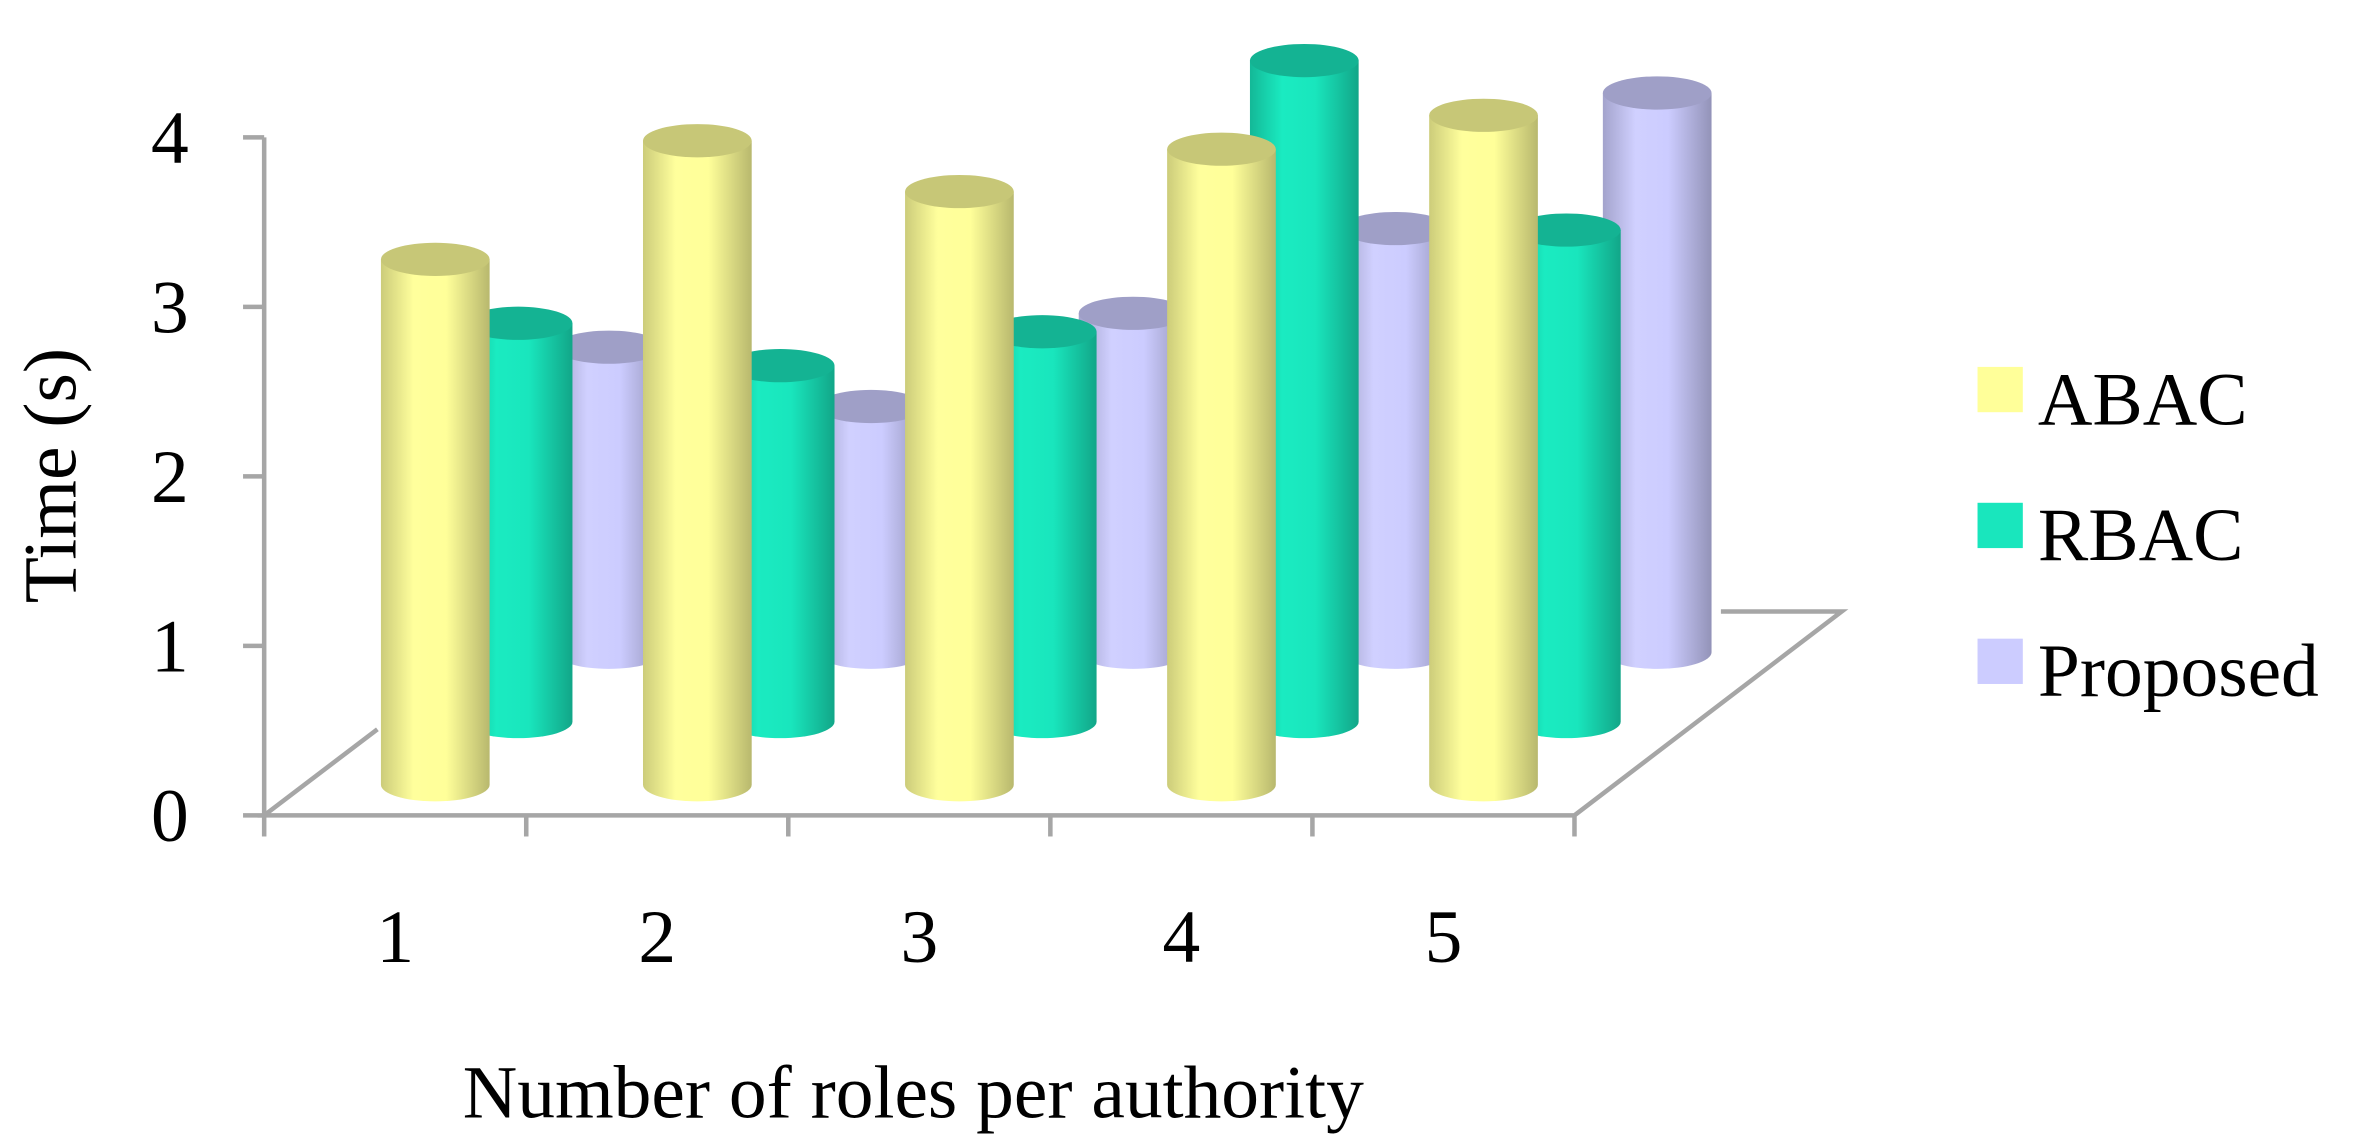  Describe the element at coordinates (2143, 399) in the screenshot. I see `legend-label: ABAC` at that location.